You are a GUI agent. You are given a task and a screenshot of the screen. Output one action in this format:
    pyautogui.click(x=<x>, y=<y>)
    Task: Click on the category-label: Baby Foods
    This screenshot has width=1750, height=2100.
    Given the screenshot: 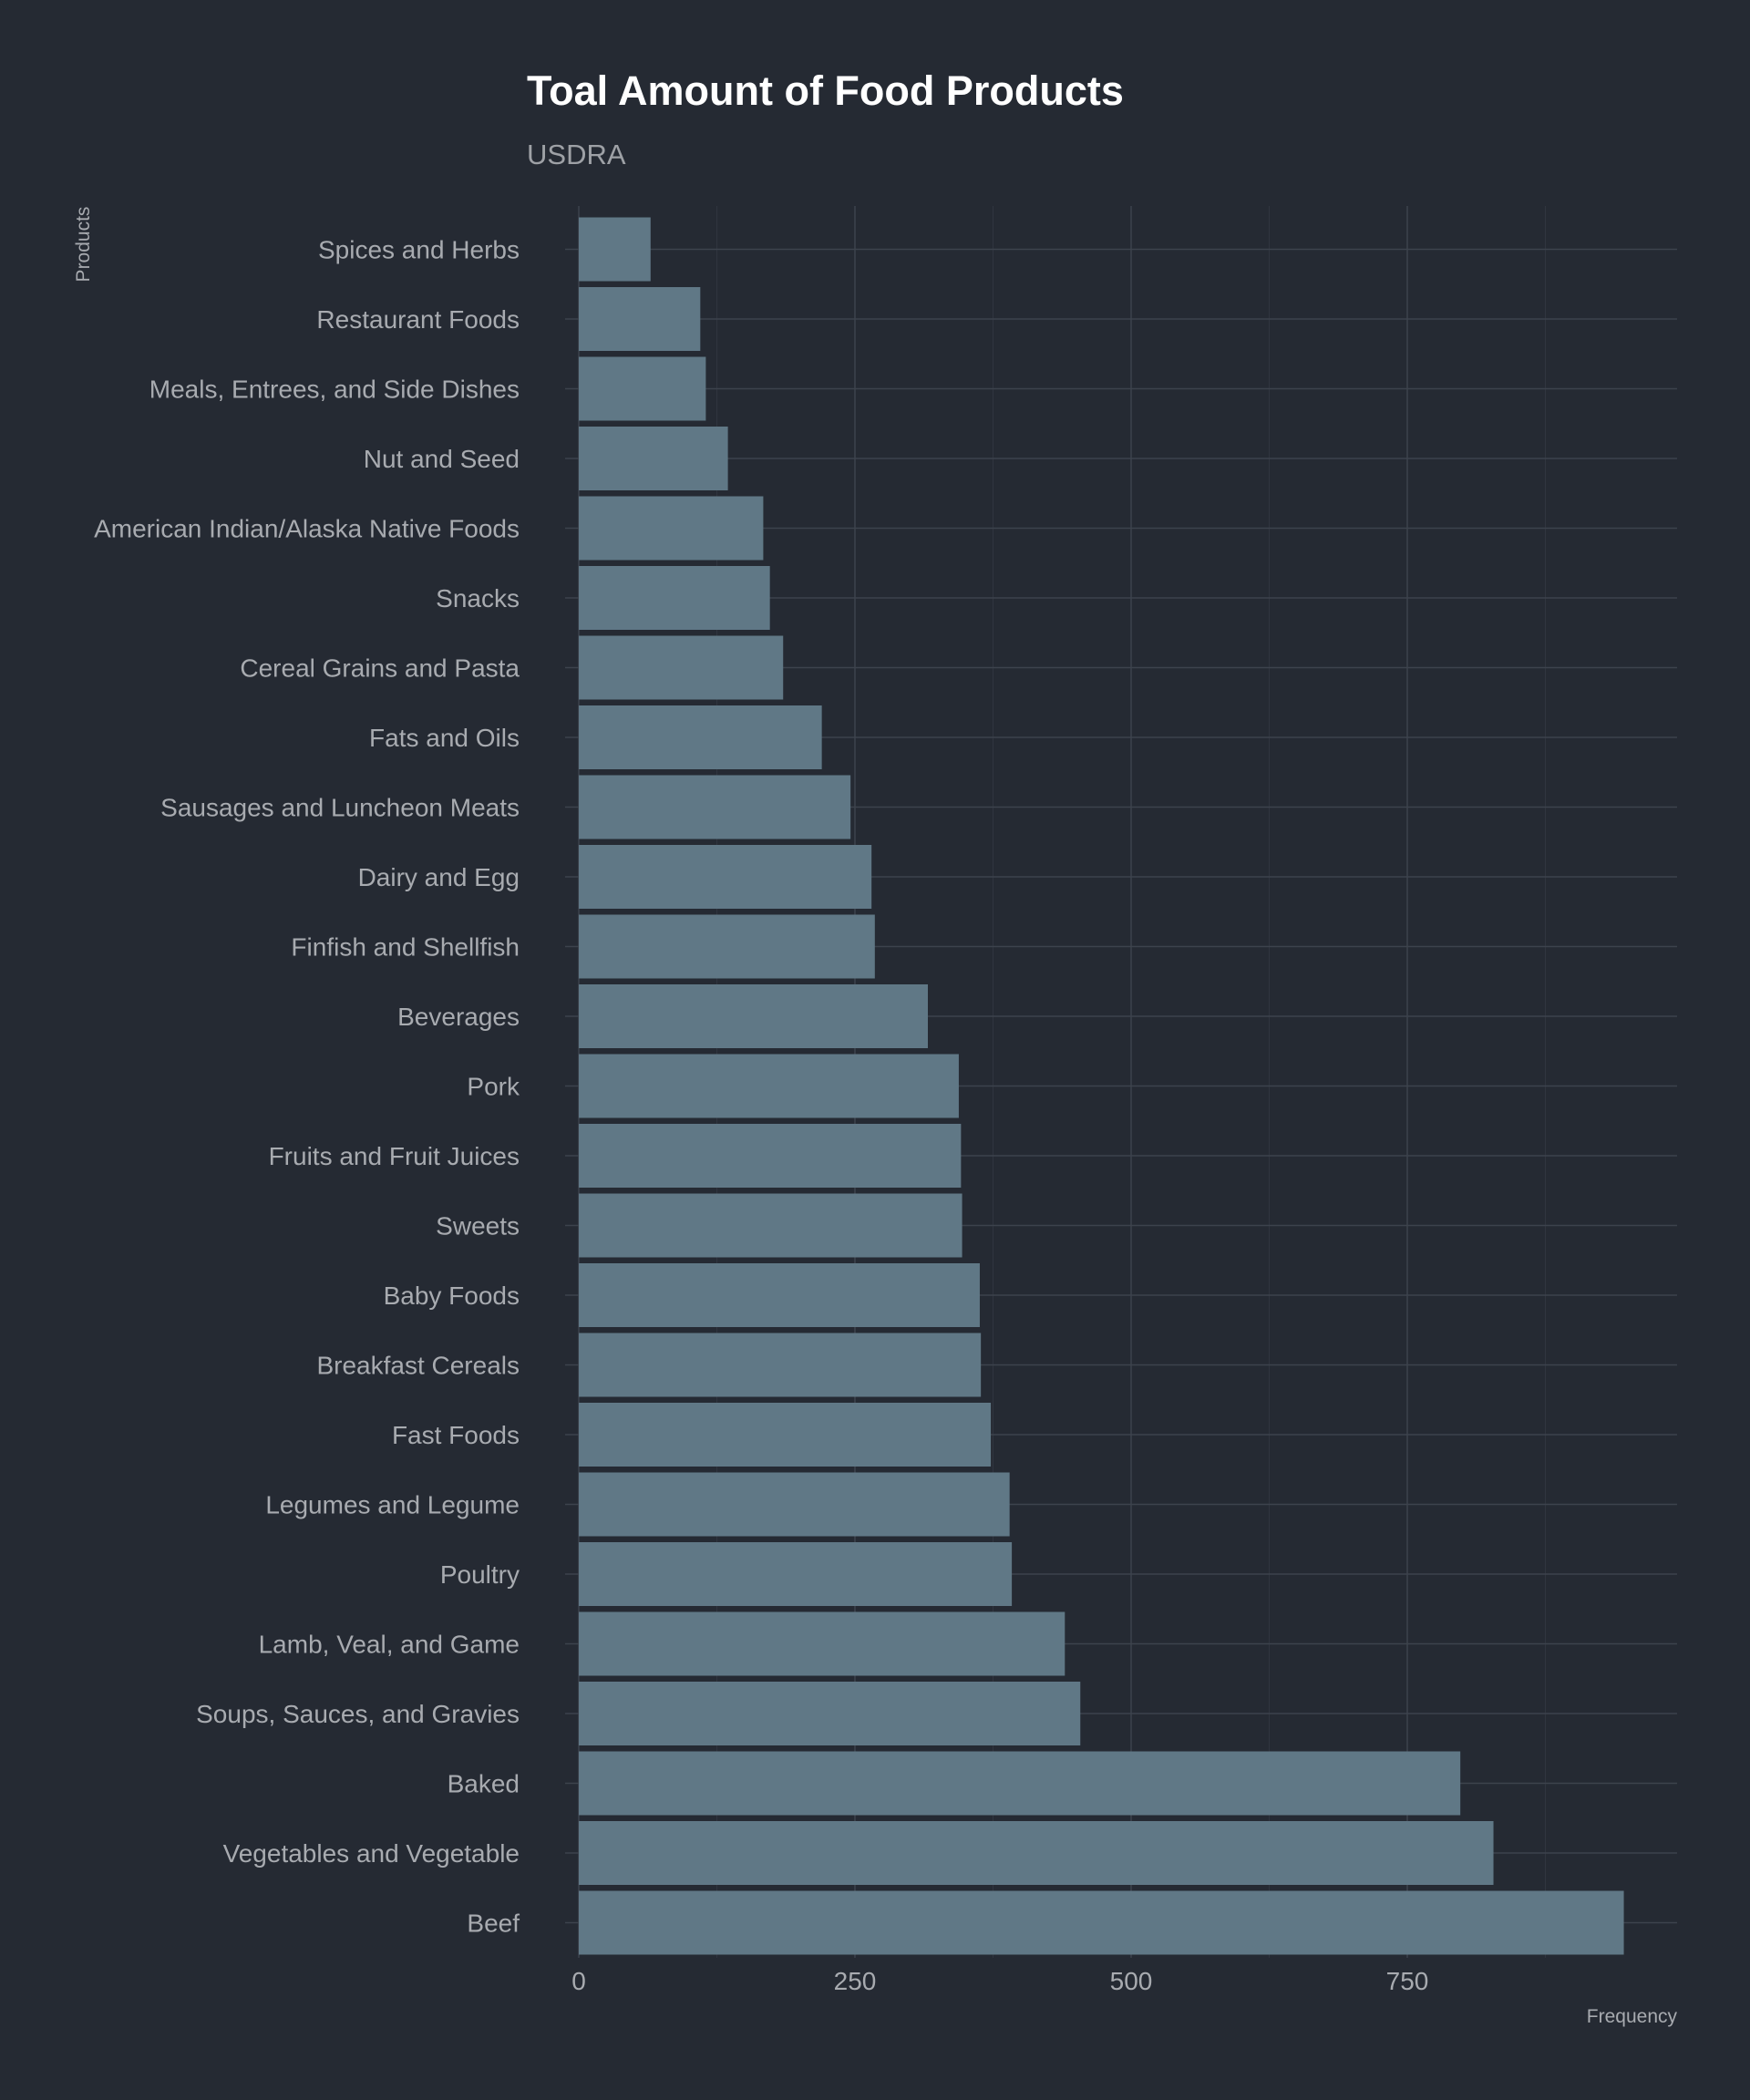 What is the action you would take?
    pyautogui.click(x=452, y=1296)
    